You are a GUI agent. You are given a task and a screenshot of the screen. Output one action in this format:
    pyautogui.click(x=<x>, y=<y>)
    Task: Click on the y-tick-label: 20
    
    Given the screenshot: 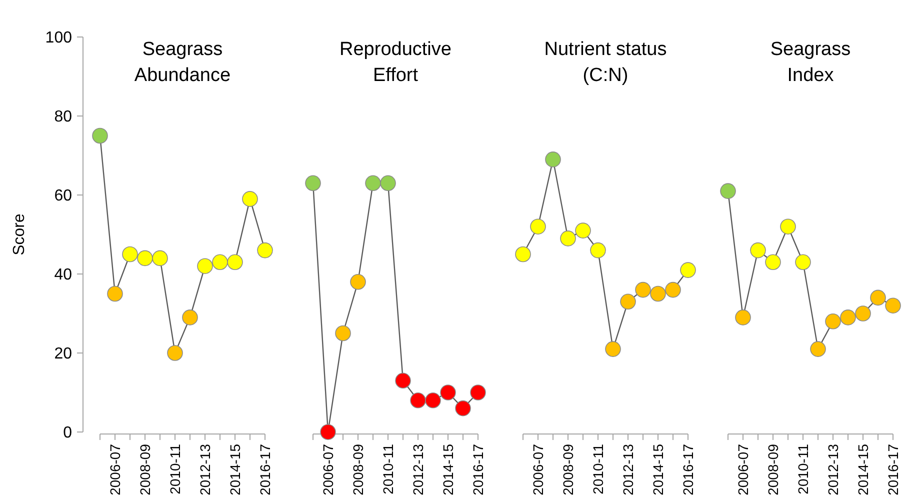 What is the action you would take?
    pyautogui.click(x=63, y=354)
    